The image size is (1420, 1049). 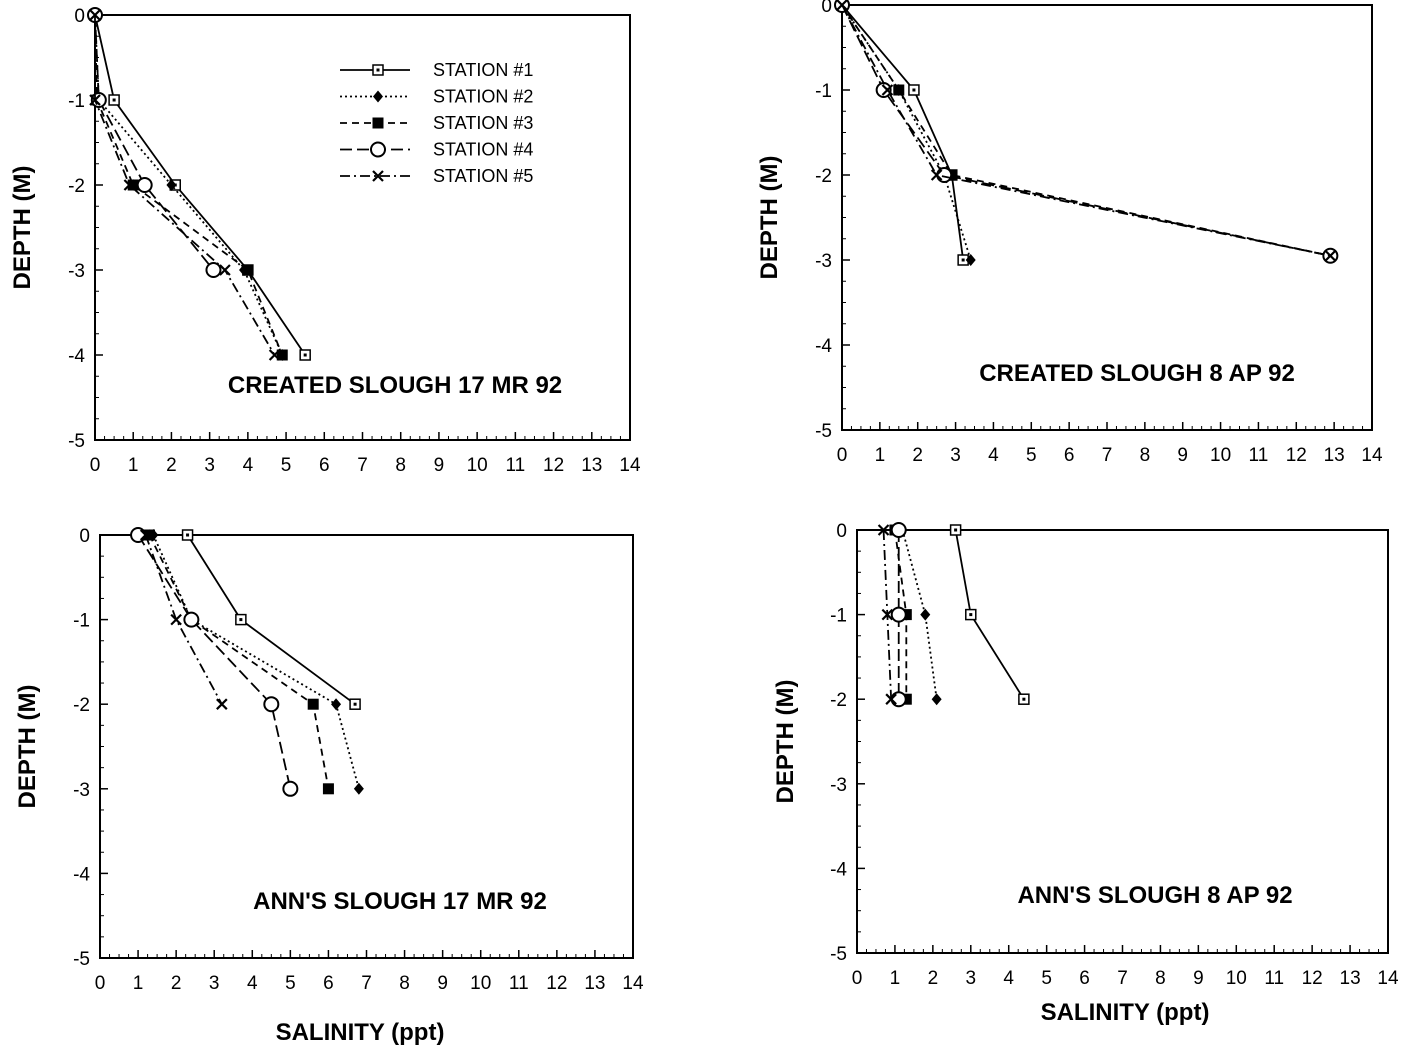 What do you see at coordinates (176, 983) in the screenshot?
I see `x-tick-label: 2` at bounding box center [176, 983].